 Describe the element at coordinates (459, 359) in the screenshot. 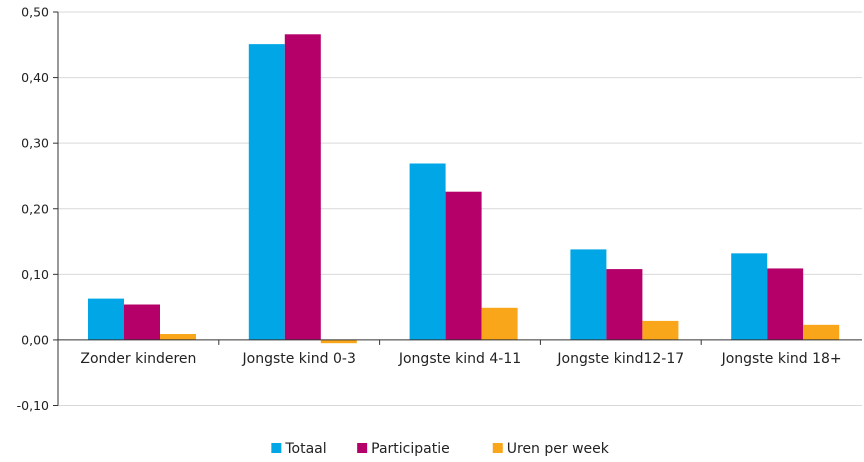

I see `x-tick-label: Jongste kind 4-11` at that location.